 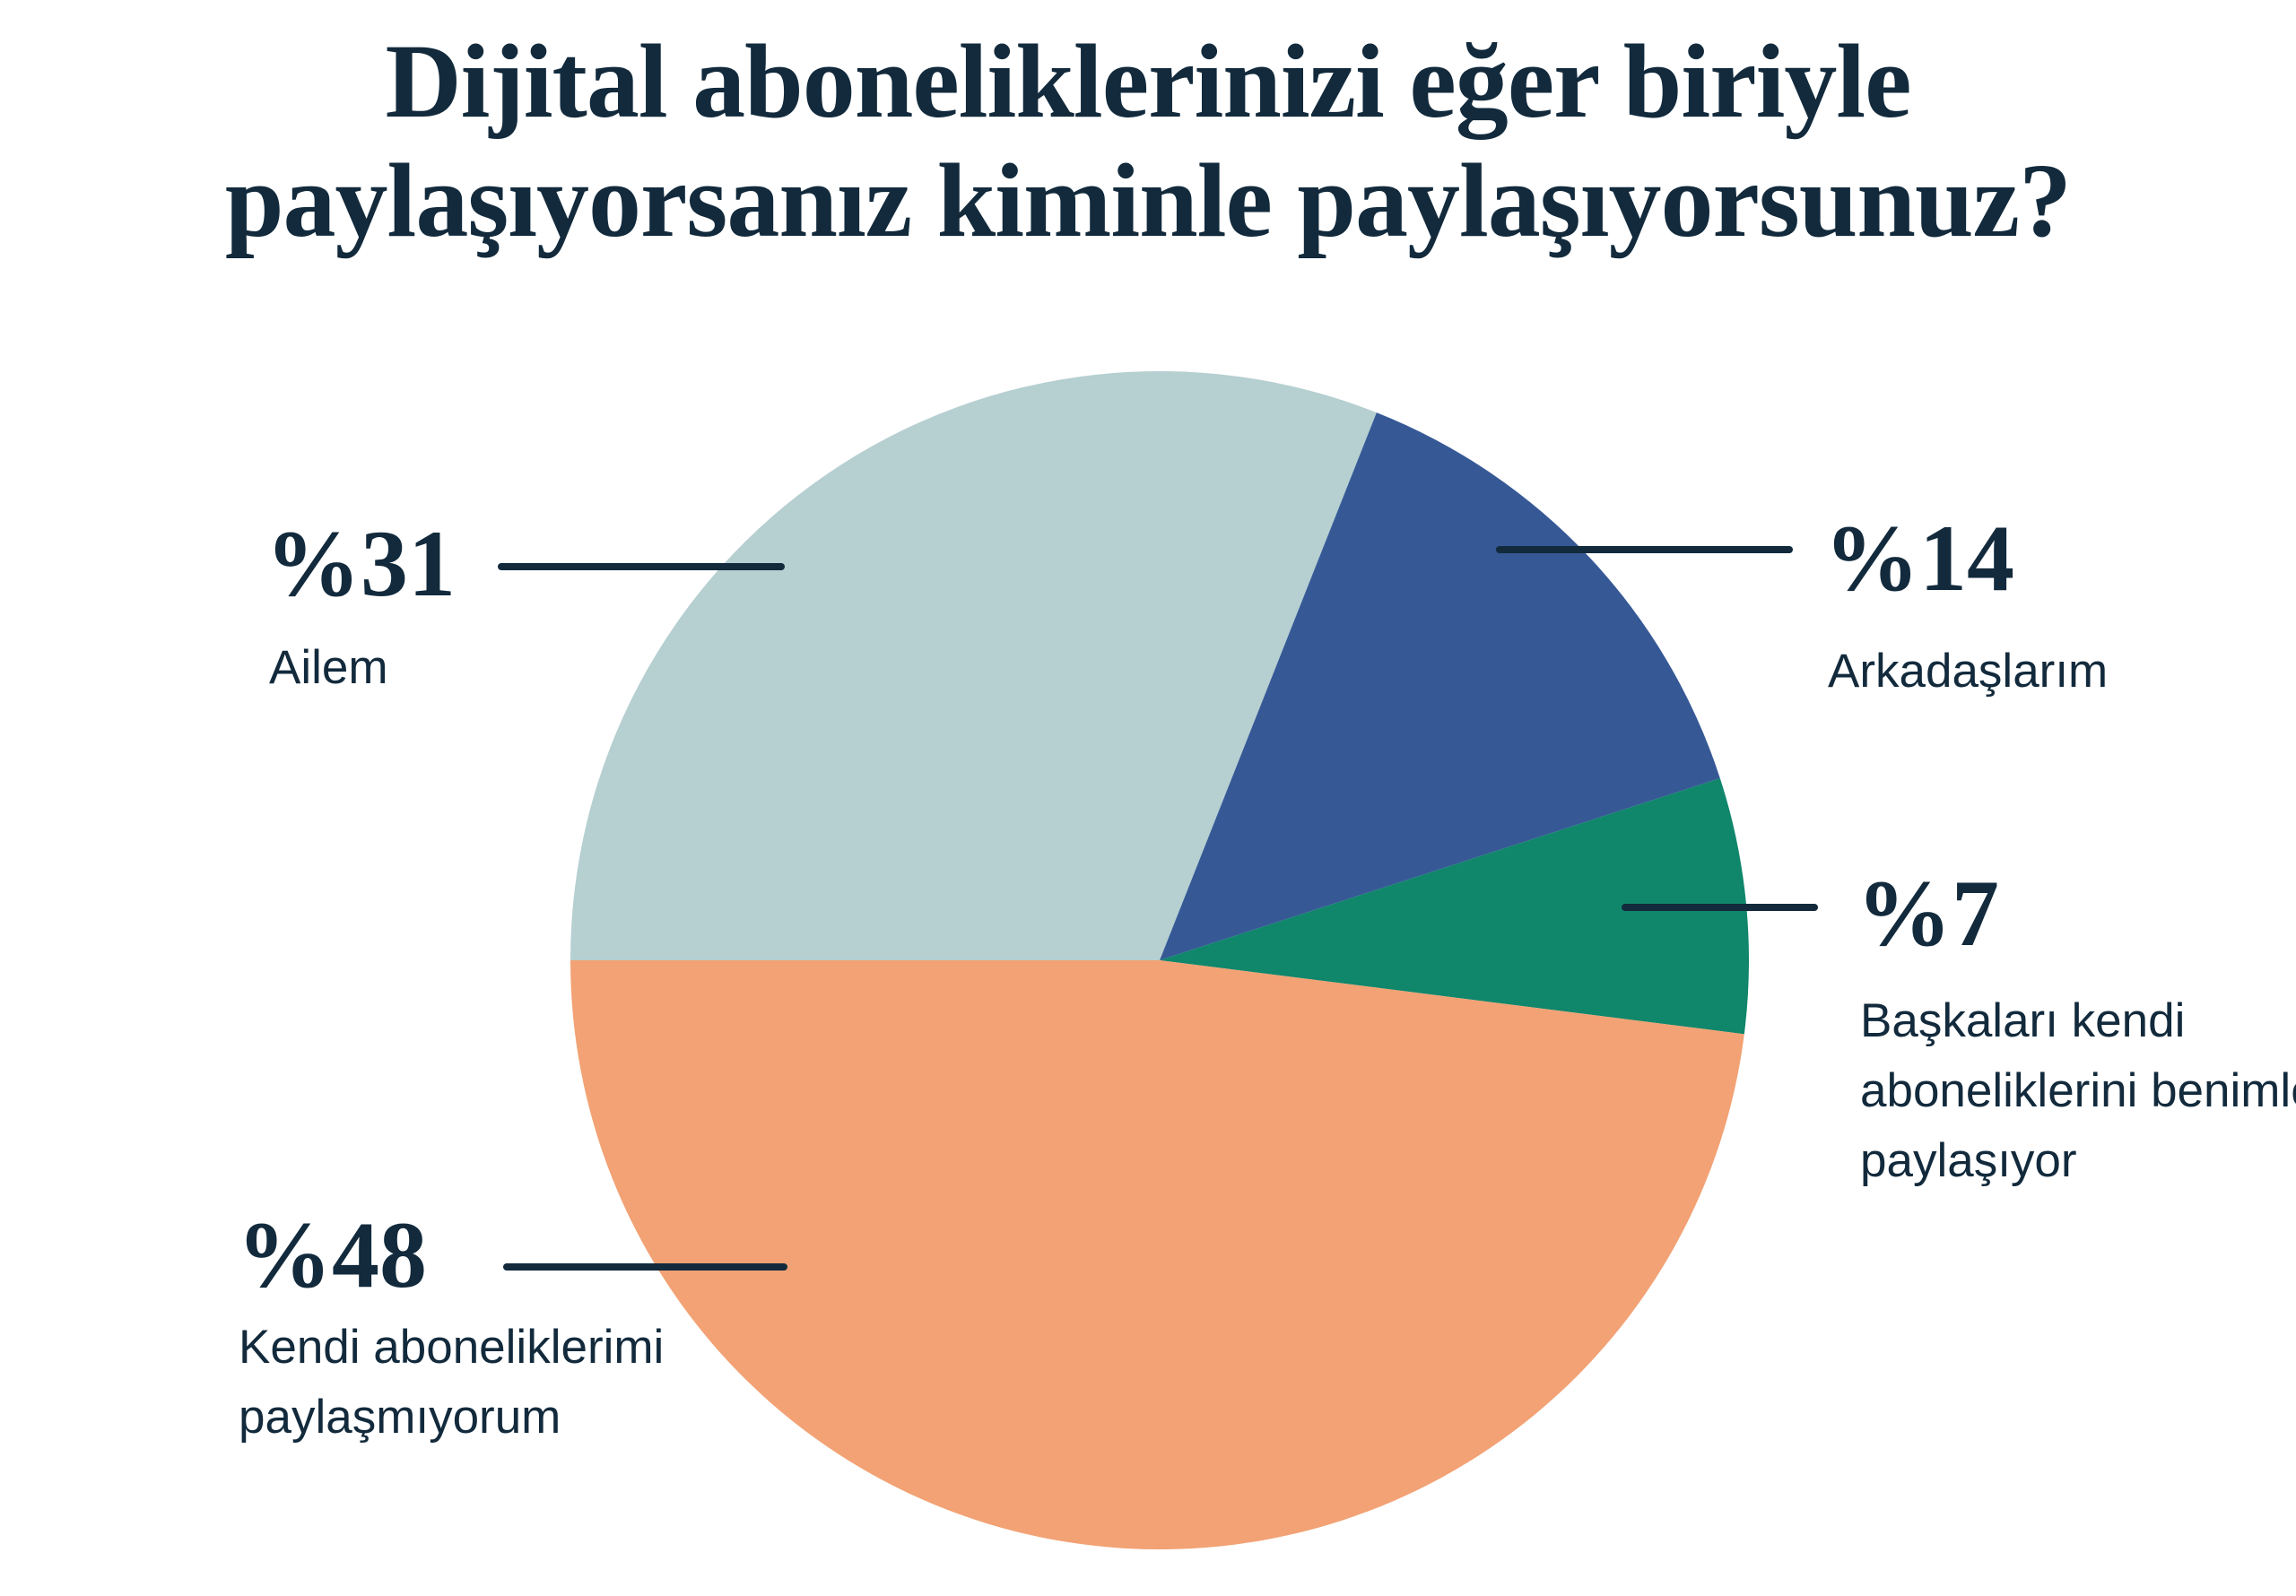 What do you see at coordinates (1919, 558) in the screenshot?
I see `slice-value-arkadaslarim: %14` at bounding box center [1919, 558].